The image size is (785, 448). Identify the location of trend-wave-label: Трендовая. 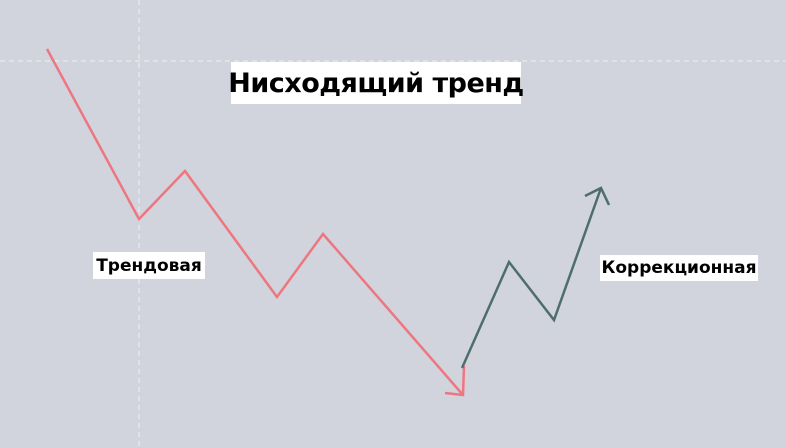
(149, 265).